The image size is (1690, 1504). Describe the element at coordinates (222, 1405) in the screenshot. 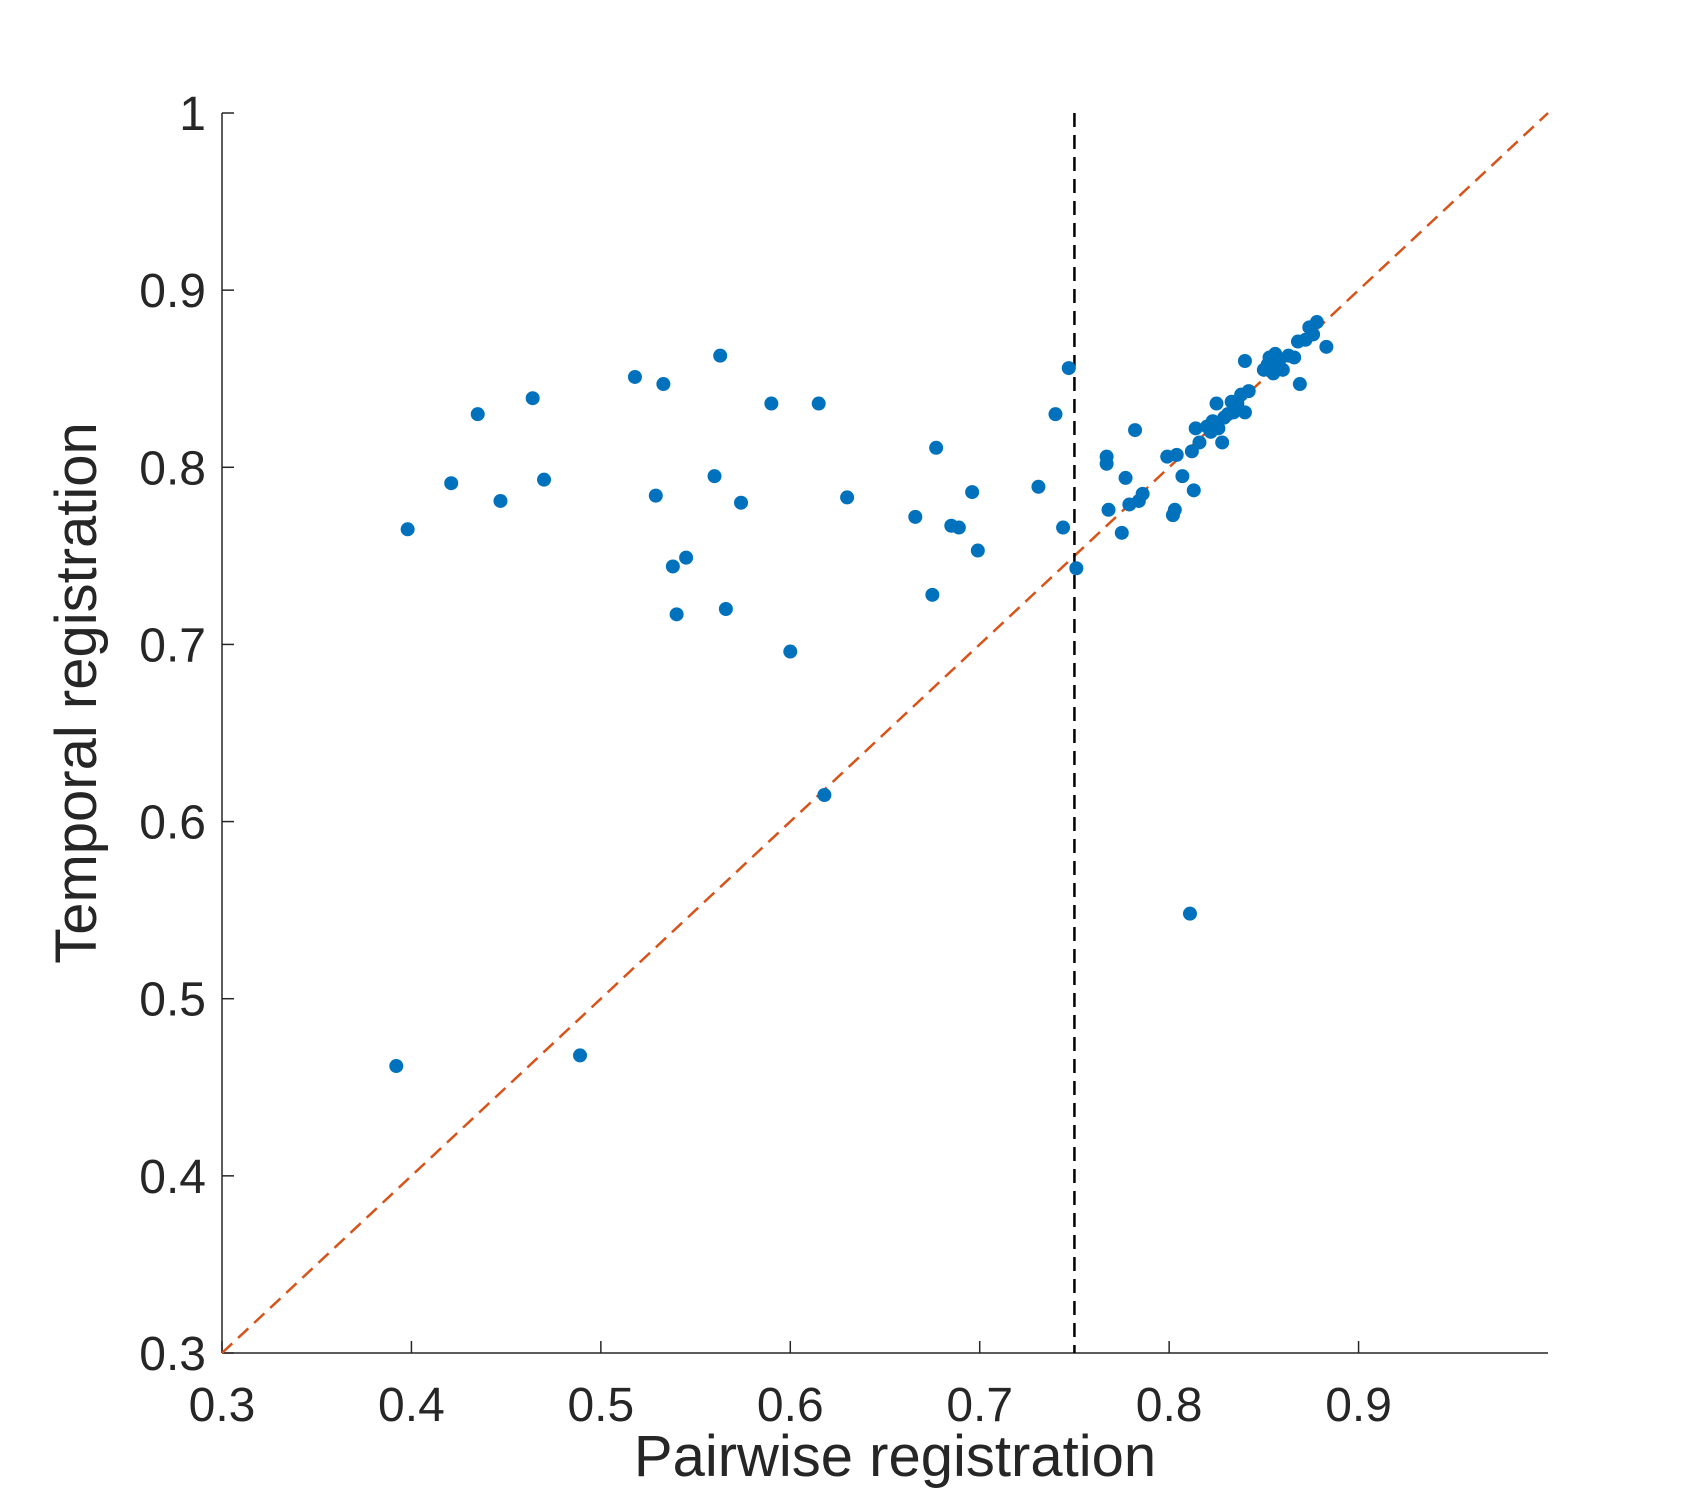

I see `x-tick-label: 0.3` at that location.